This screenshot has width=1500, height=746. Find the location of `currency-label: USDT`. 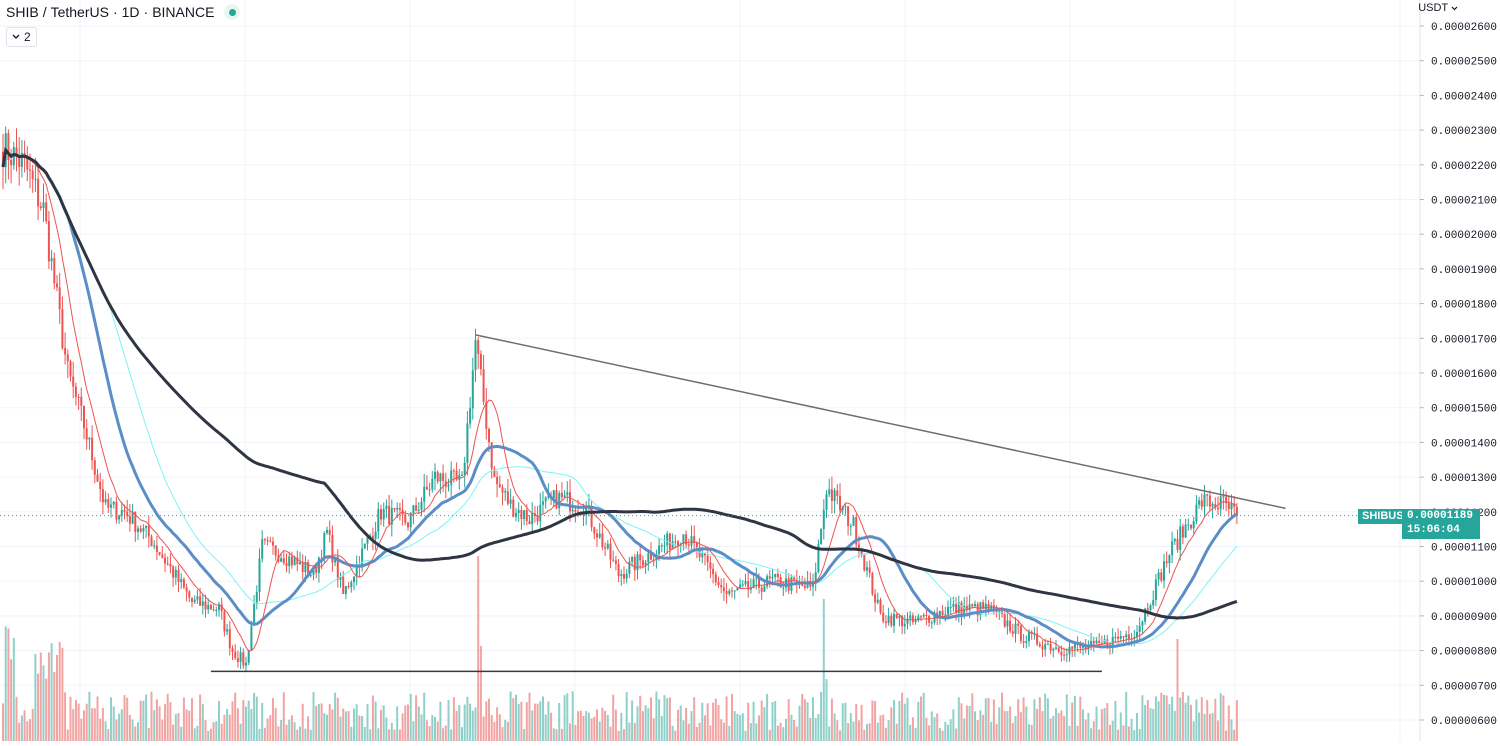

currency-label: USDT is located at coordinates (1433, 8).